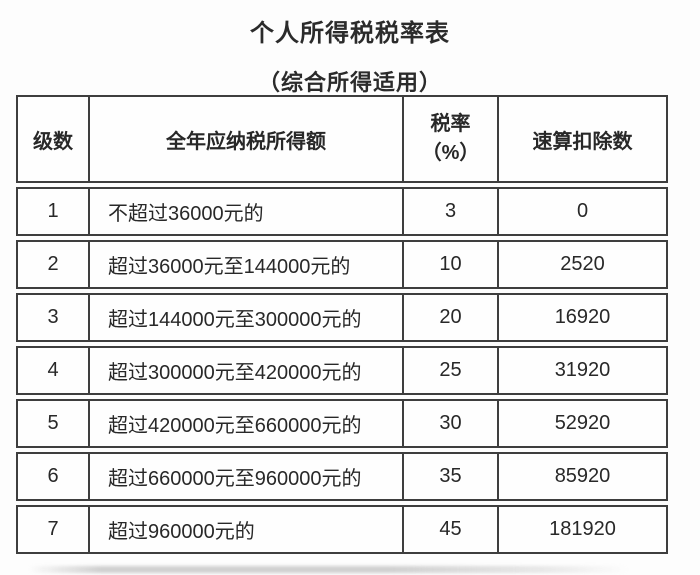 This screenshot has width=700, height=575. What do you see at coordinates (245, 211) in the screenshot?
I see `cell-income: 不超过36000元的` at bounding box center [245, 211].